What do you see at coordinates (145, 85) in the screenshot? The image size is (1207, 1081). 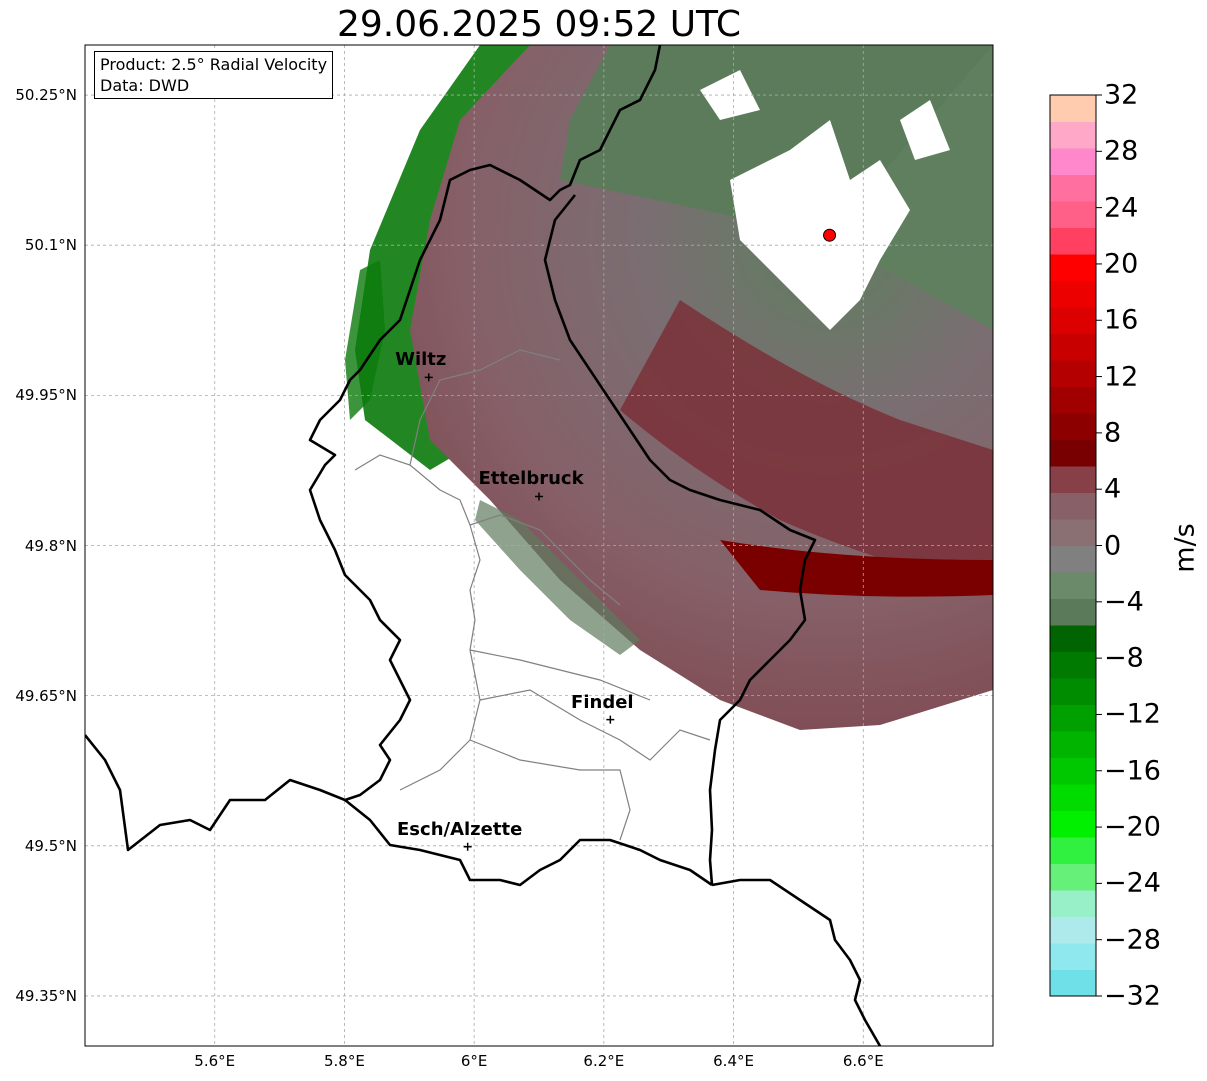 I see `data-source-label: Data: DWD` at bounding box center [145, 85].